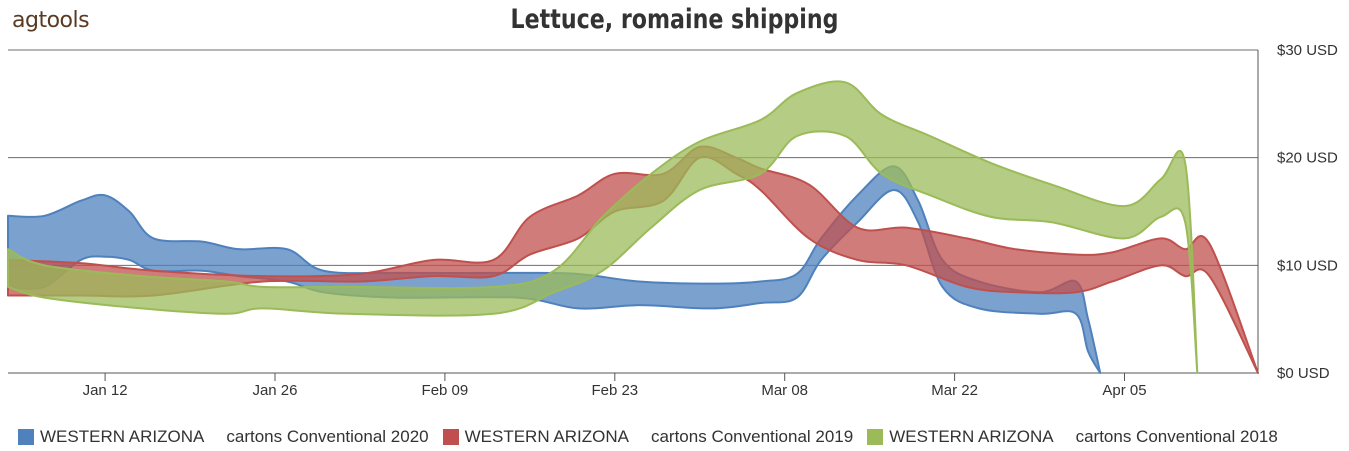 This screenshot has width=1349, height=451. Describe the element at coordinates (1307, 50) in the screenshot. I see `y-tick-label: $30 USD` at that location.